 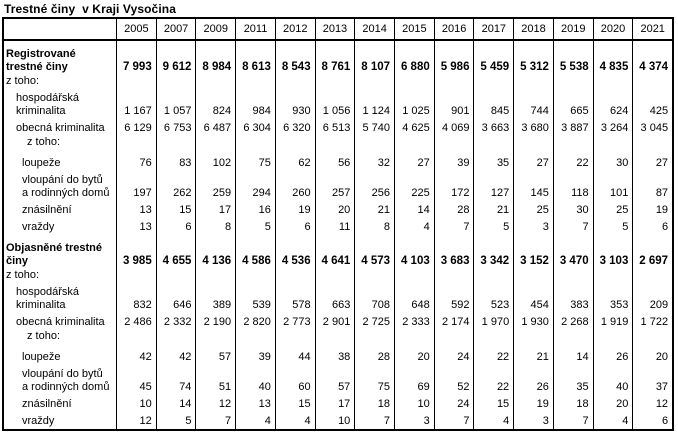 What do you see at coordinates (654, 322) in the screenshot?
I see `general-crime-solved-2021: 1 722` at bounding box center [654, 322].